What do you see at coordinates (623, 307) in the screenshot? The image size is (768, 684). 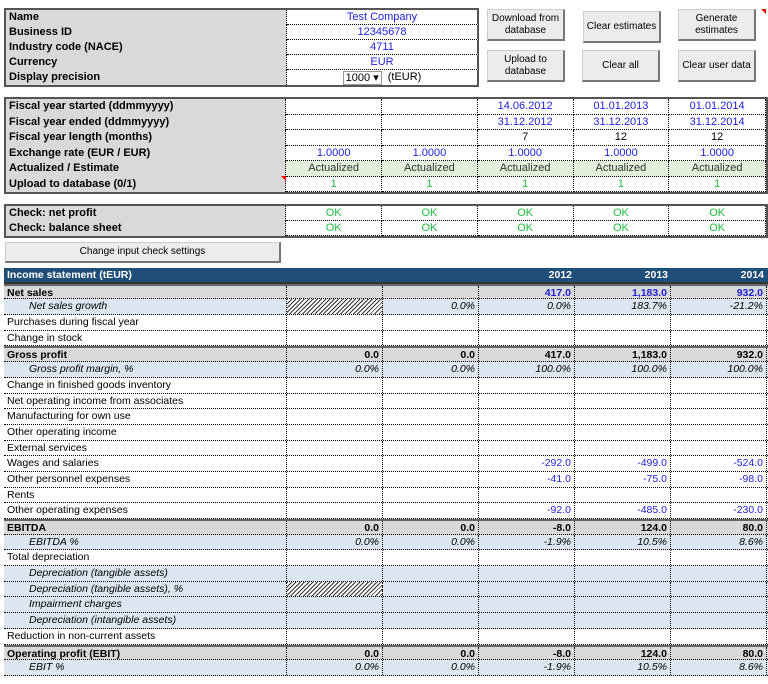 I see `value-cell: 183.7%` at bounding box center [623, 307].